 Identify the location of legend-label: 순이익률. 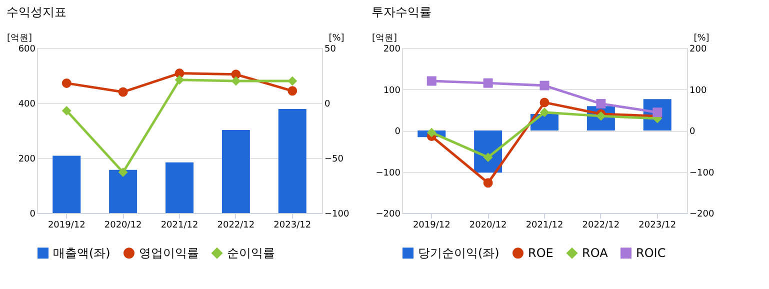
(251, 253).